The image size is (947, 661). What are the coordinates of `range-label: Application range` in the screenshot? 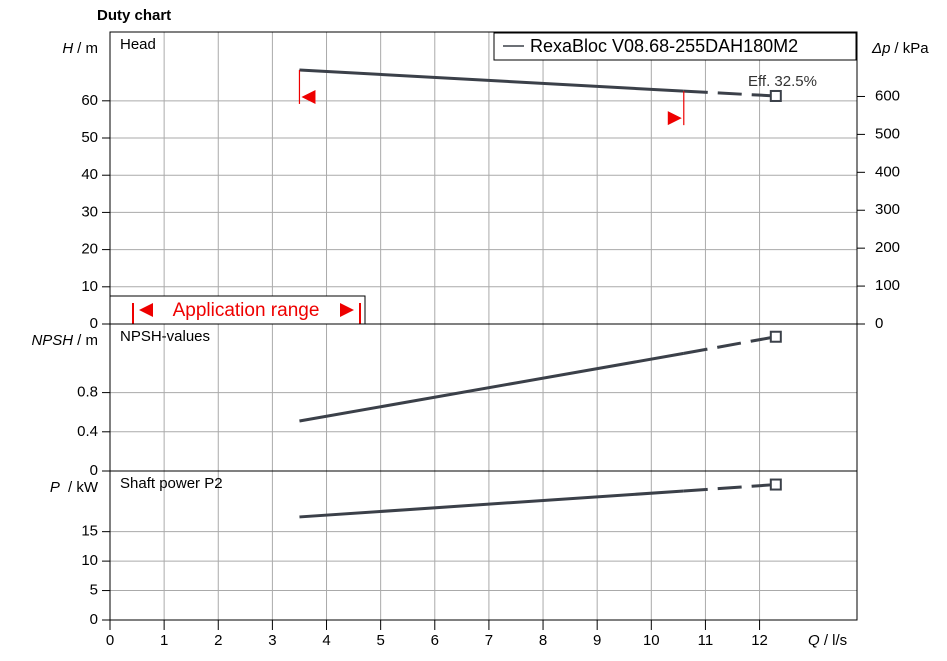 It's located at (246, 310).